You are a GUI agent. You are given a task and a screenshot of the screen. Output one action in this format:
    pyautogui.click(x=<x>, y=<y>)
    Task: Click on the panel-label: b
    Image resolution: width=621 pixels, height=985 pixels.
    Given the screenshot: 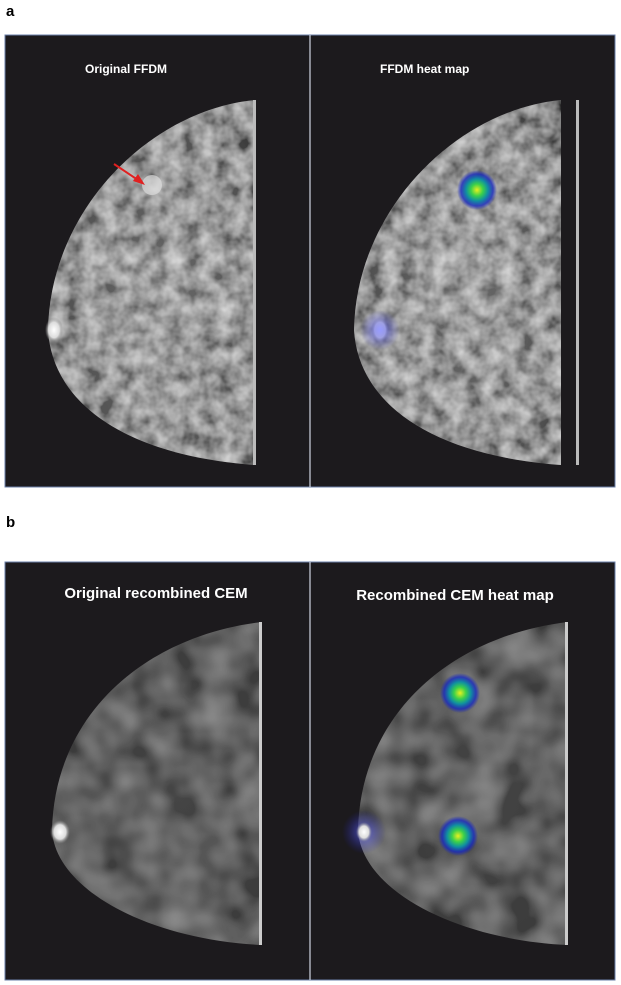 What is the action you would take?
    pyautogui.click(x=10, y=522)
    